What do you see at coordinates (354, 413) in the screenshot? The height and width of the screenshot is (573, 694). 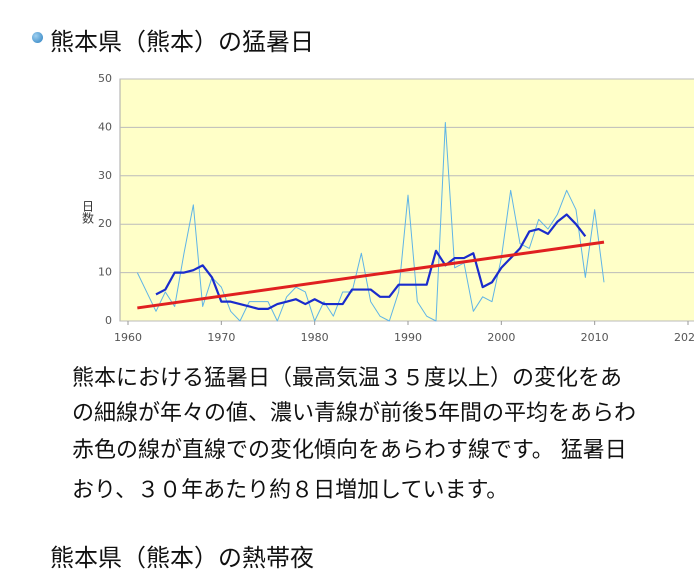 I see `paragraph-line: の細線が年々の値、濃い青線が前後5年間の平均をあらわ` at bounding box center [354, 413].